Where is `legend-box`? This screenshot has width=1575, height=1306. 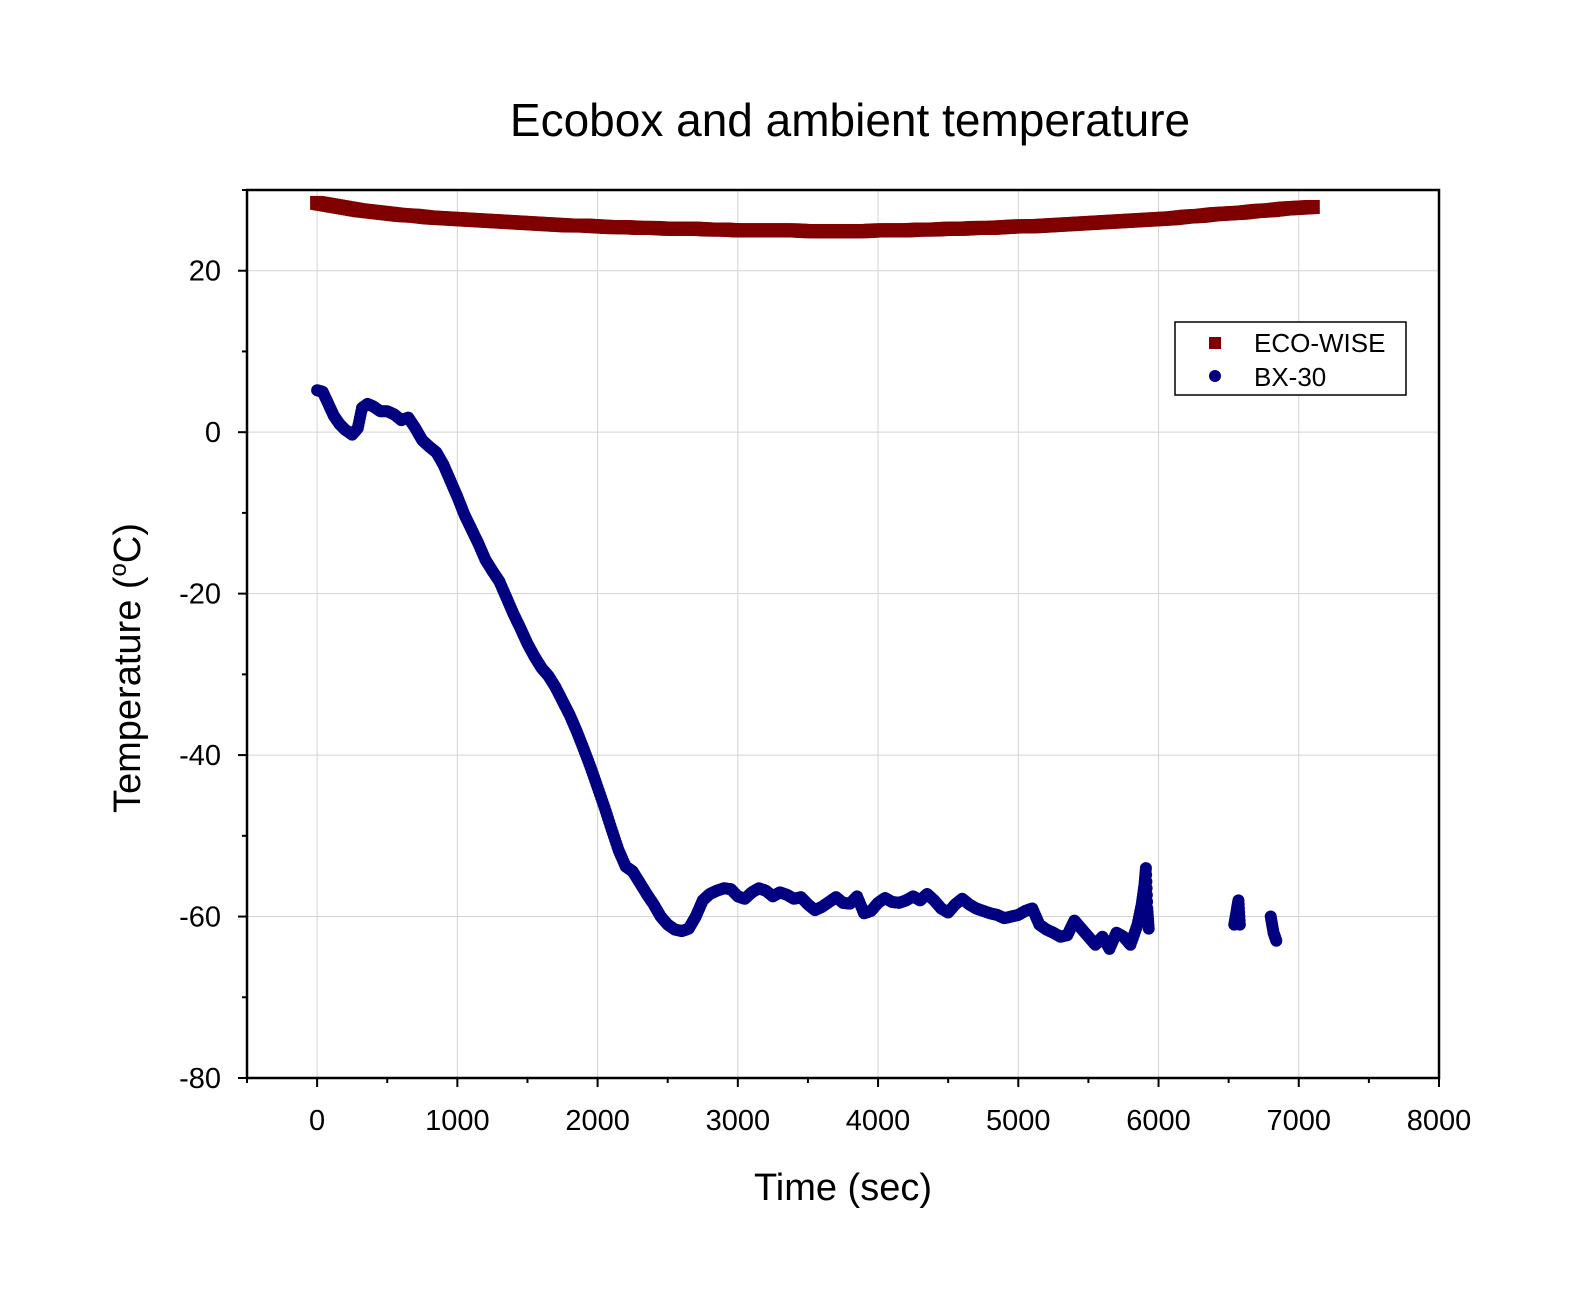
legend-box is located at coordinates (1290, 358).